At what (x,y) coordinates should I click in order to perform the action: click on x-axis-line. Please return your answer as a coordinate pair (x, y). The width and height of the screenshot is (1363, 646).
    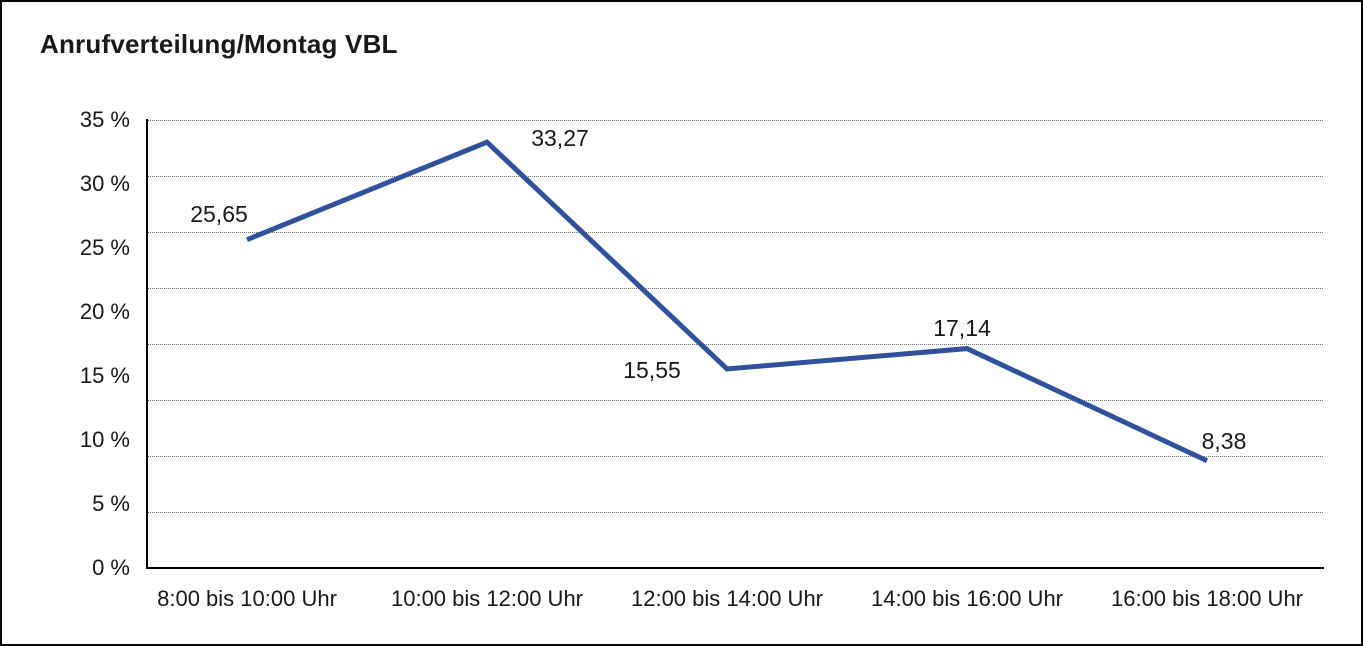
    Looking at the image, I should click on (735, 568).